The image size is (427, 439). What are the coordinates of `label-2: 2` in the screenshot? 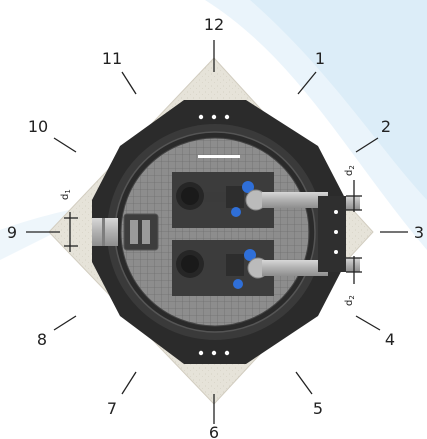 It's located at (386, 126).